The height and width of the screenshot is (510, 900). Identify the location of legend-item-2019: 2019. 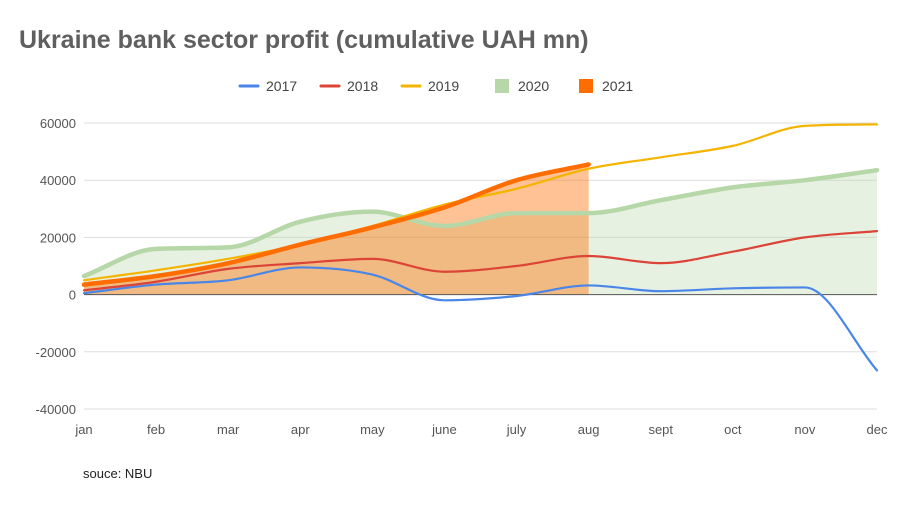
(429, 86).